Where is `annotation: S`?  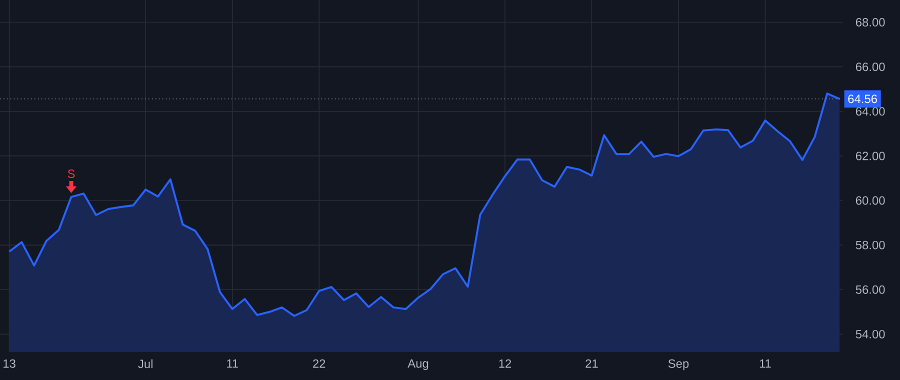 annotation: S is located at coordinates (71, 174).